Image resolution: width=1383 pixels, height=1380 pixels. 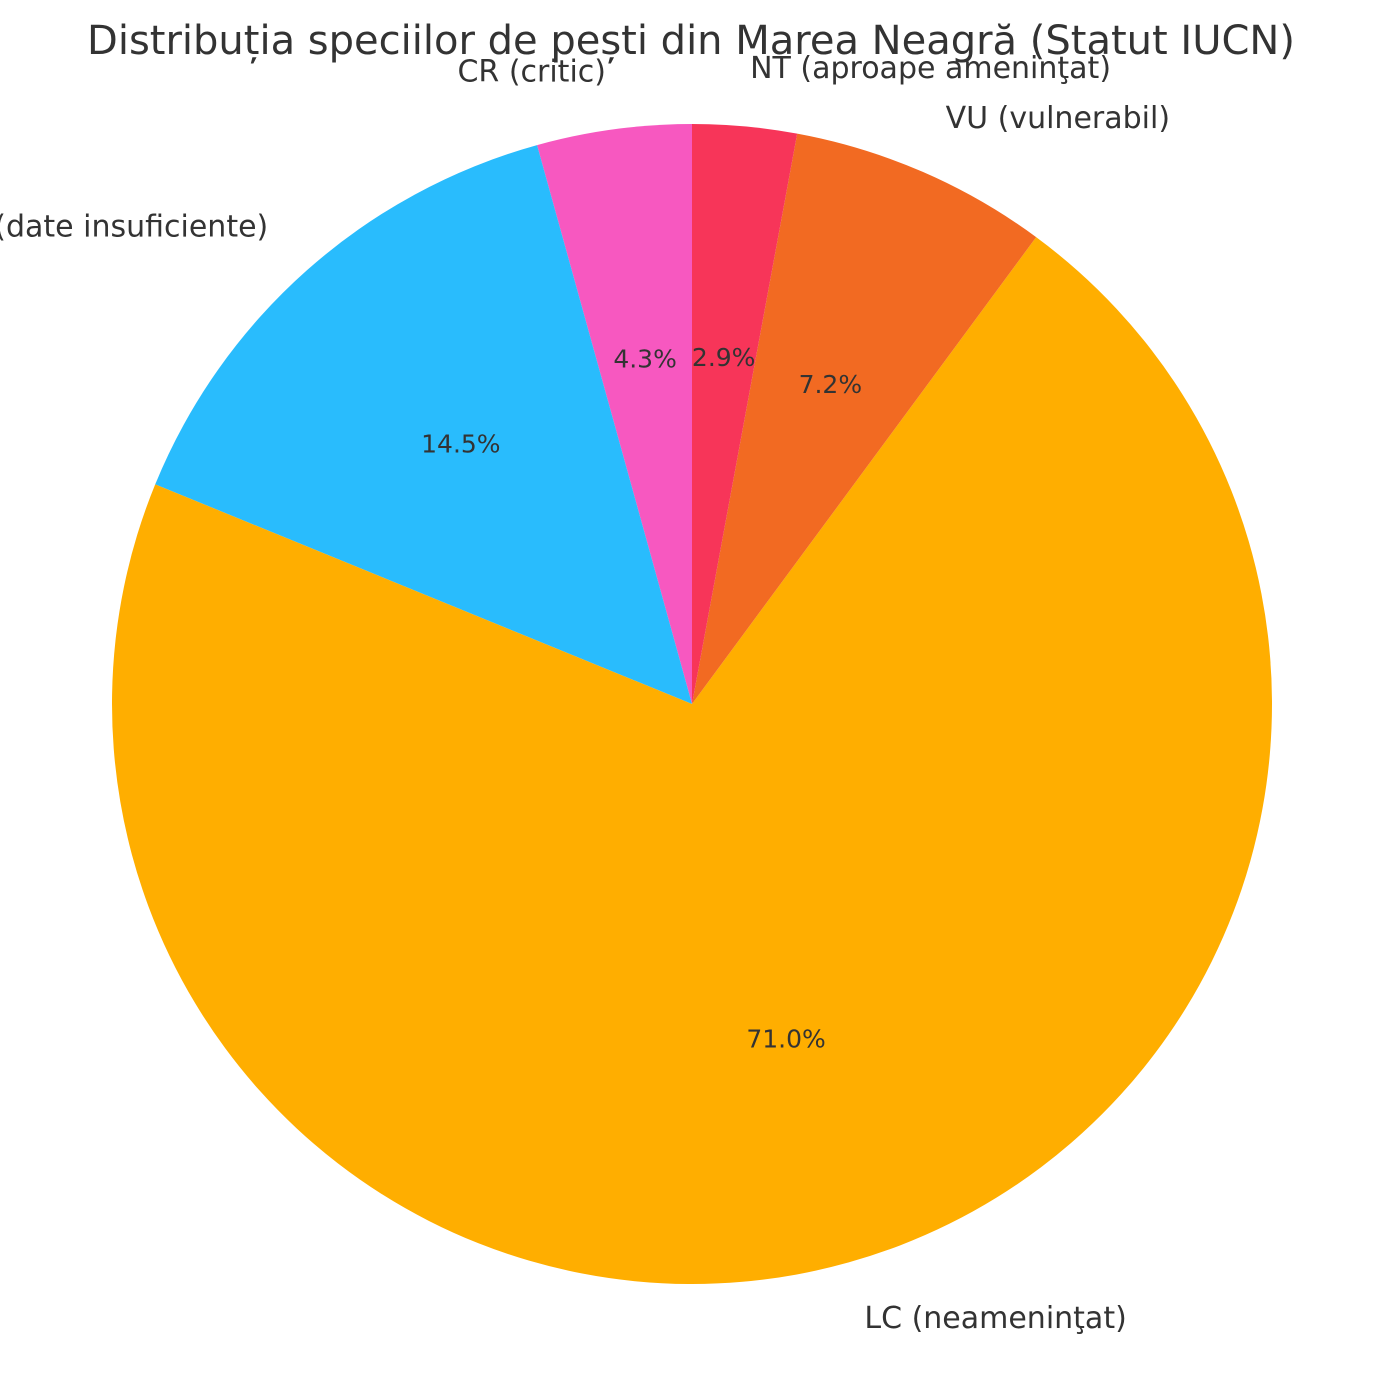 What do you see at coordinates (460, 443) in the screenshot?
I see `slice-percent-label: 14.5%` at bounding box center [460, 443].